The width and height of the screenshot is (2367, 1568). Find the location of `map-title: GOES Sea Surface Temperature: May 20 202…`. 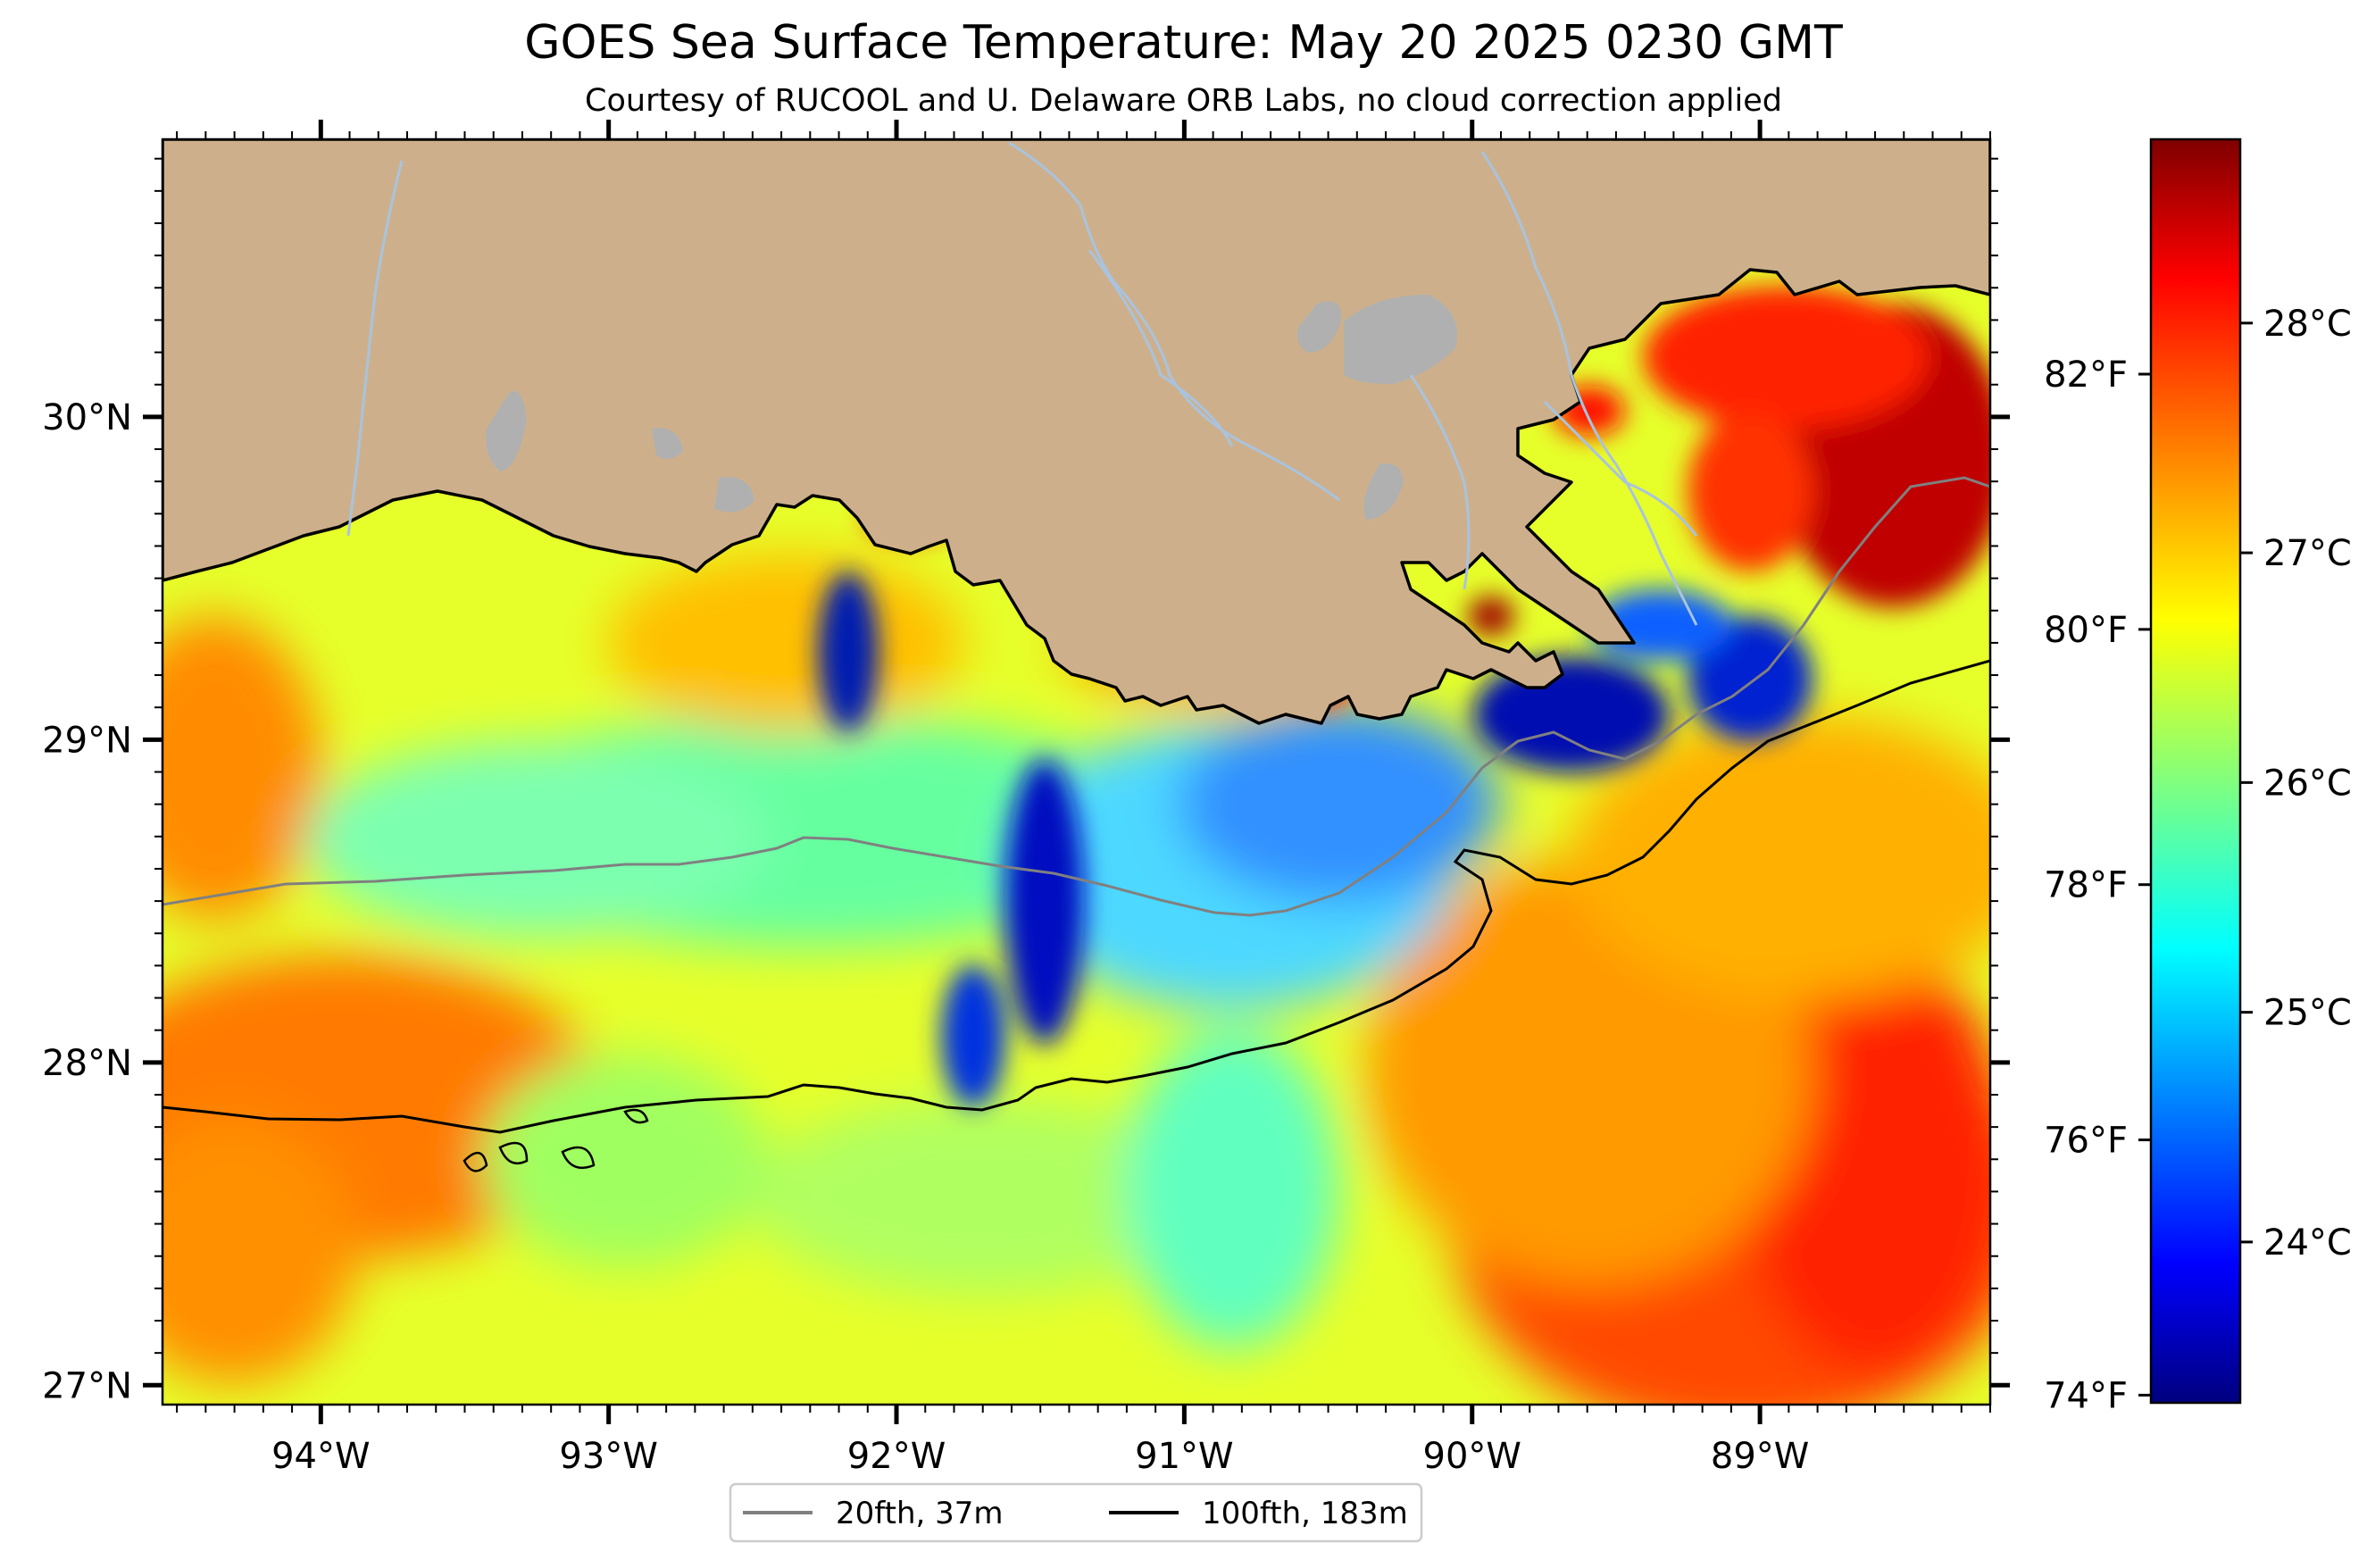

map-title: GOES Sea Surface Temperature: May 20 202… is located at coordinates (1183, 43).